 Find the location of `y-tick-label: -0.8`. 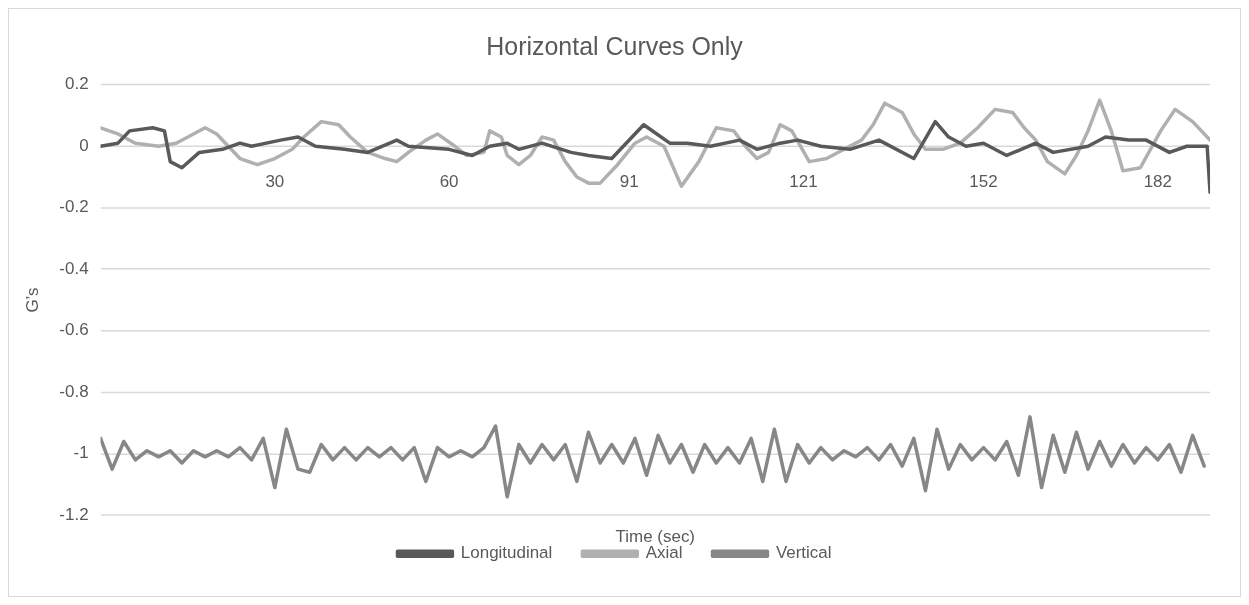

y-tick-label: -0.8 is located at coordinates (74, 391).